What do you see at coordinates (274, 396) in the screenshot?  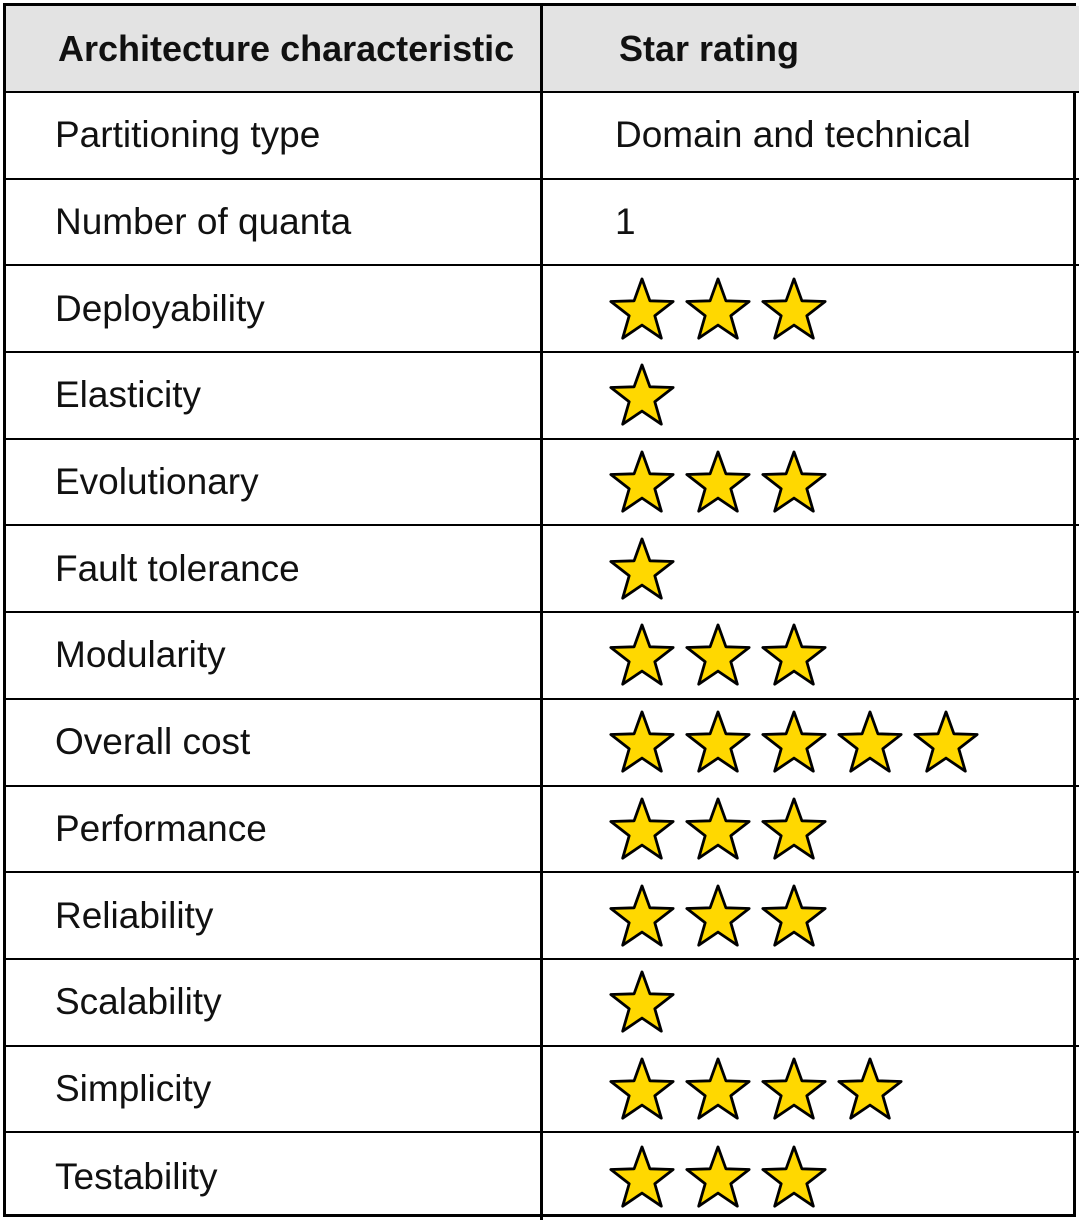 I see `characteristic-cell: Elasticity` at bounding box center [274, 396].